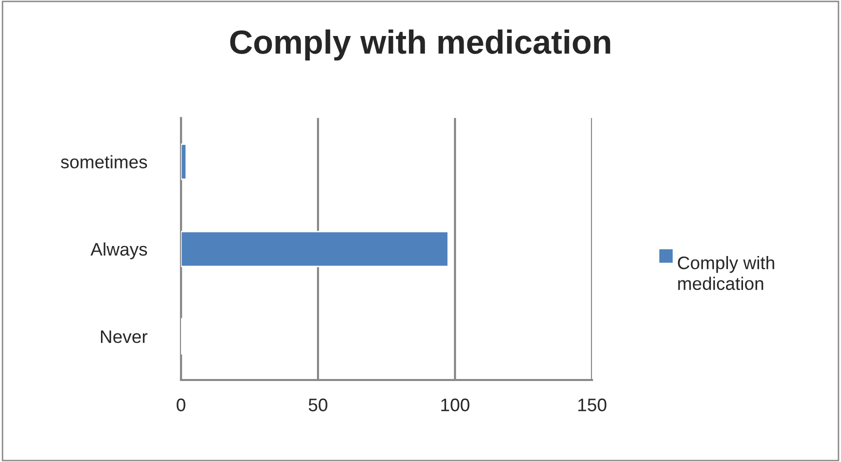 This screenshot has width=841, height=462. What do you see at coordinates (420, 45) in the screenshot?
I see `chart-title: Comply with medication` at bounding box center [420, 45].